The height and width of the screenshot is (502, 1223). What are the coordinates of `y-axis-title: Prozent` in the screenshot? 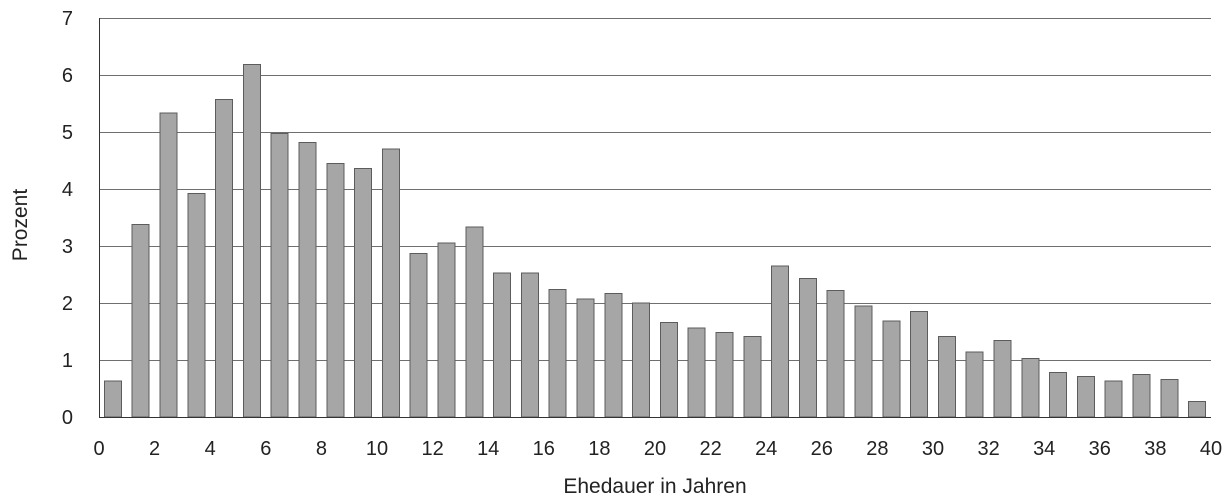 It's located at (20, 225).